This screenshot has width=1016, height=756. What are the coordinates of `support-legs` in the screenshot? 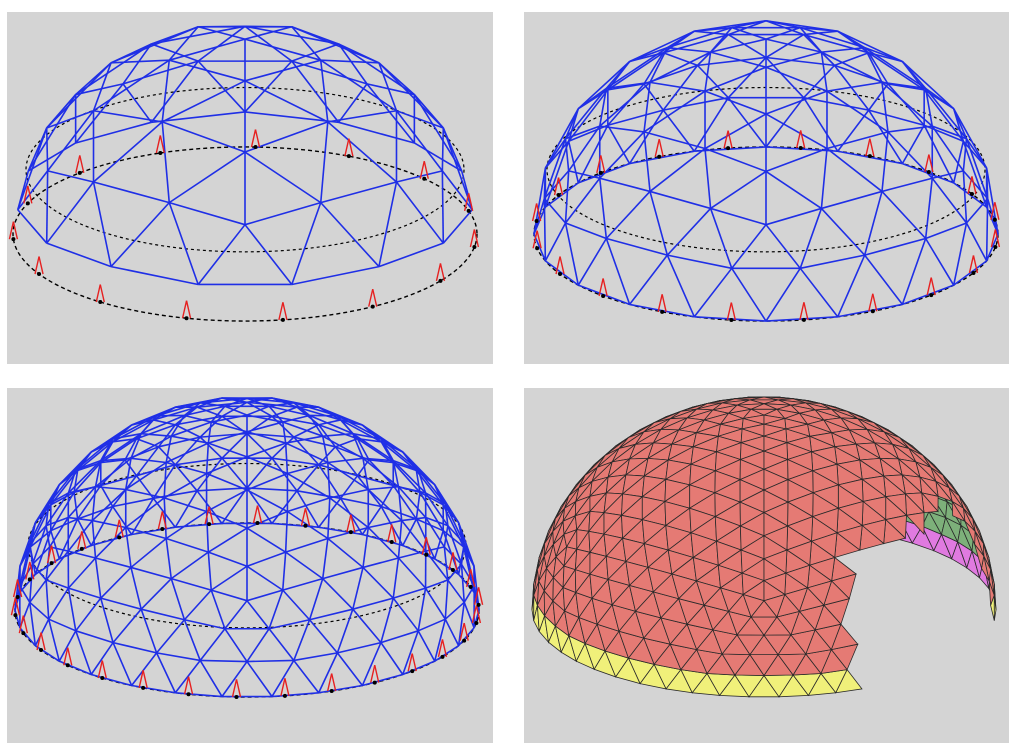 It's located at (244, 225).